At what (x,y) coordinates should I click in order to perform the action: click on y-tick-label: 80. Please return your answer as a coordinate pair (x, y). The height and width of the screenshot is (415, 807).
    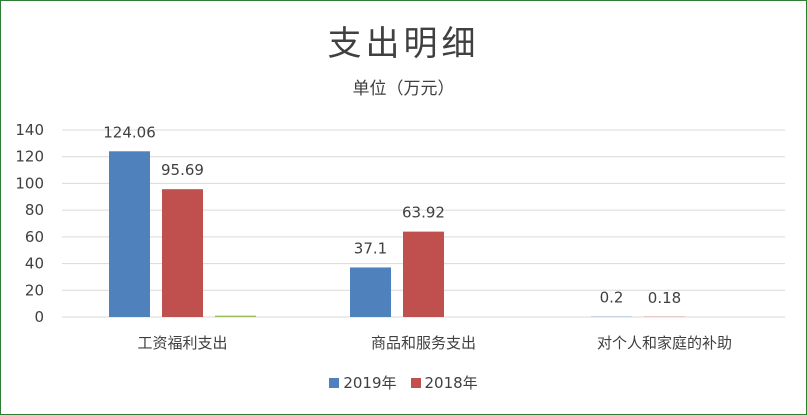
    Looking at the image, I should click on (34, 210).